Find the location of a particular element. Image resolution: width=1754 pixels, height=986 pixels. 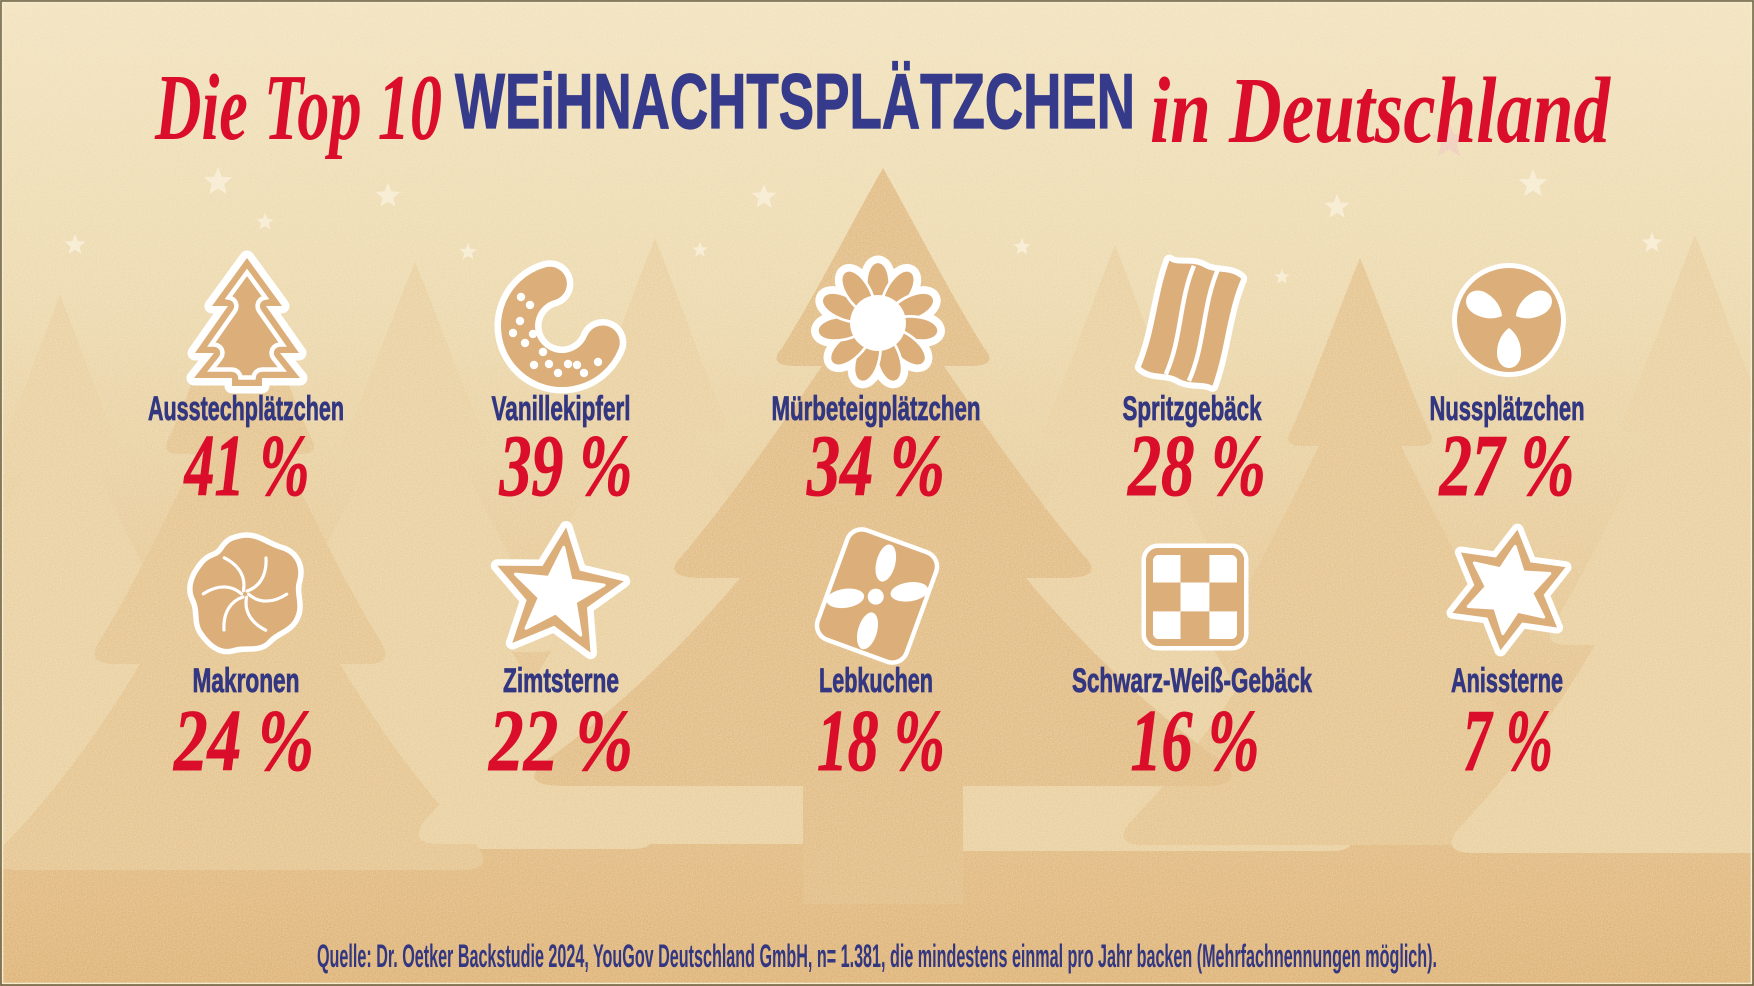

svg-text: Ausstechplätzchen is located at coordinates (246, 409).